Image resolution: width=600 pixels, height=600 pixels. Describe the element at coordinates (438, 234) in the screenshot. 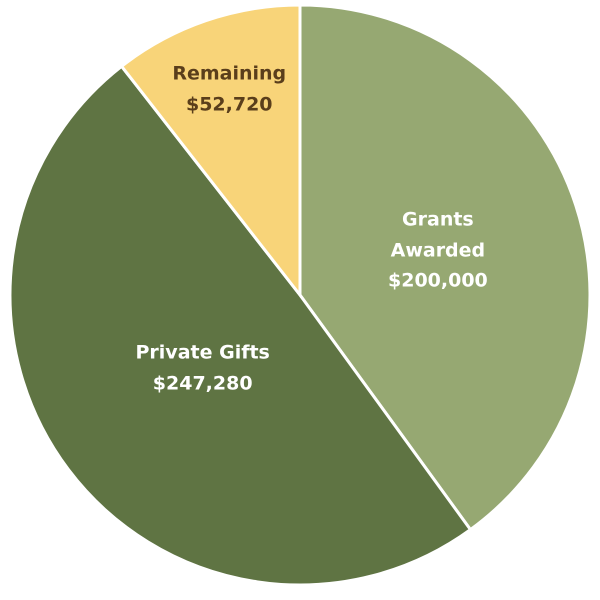

I see `category-label: Grants Awarded` at that location.